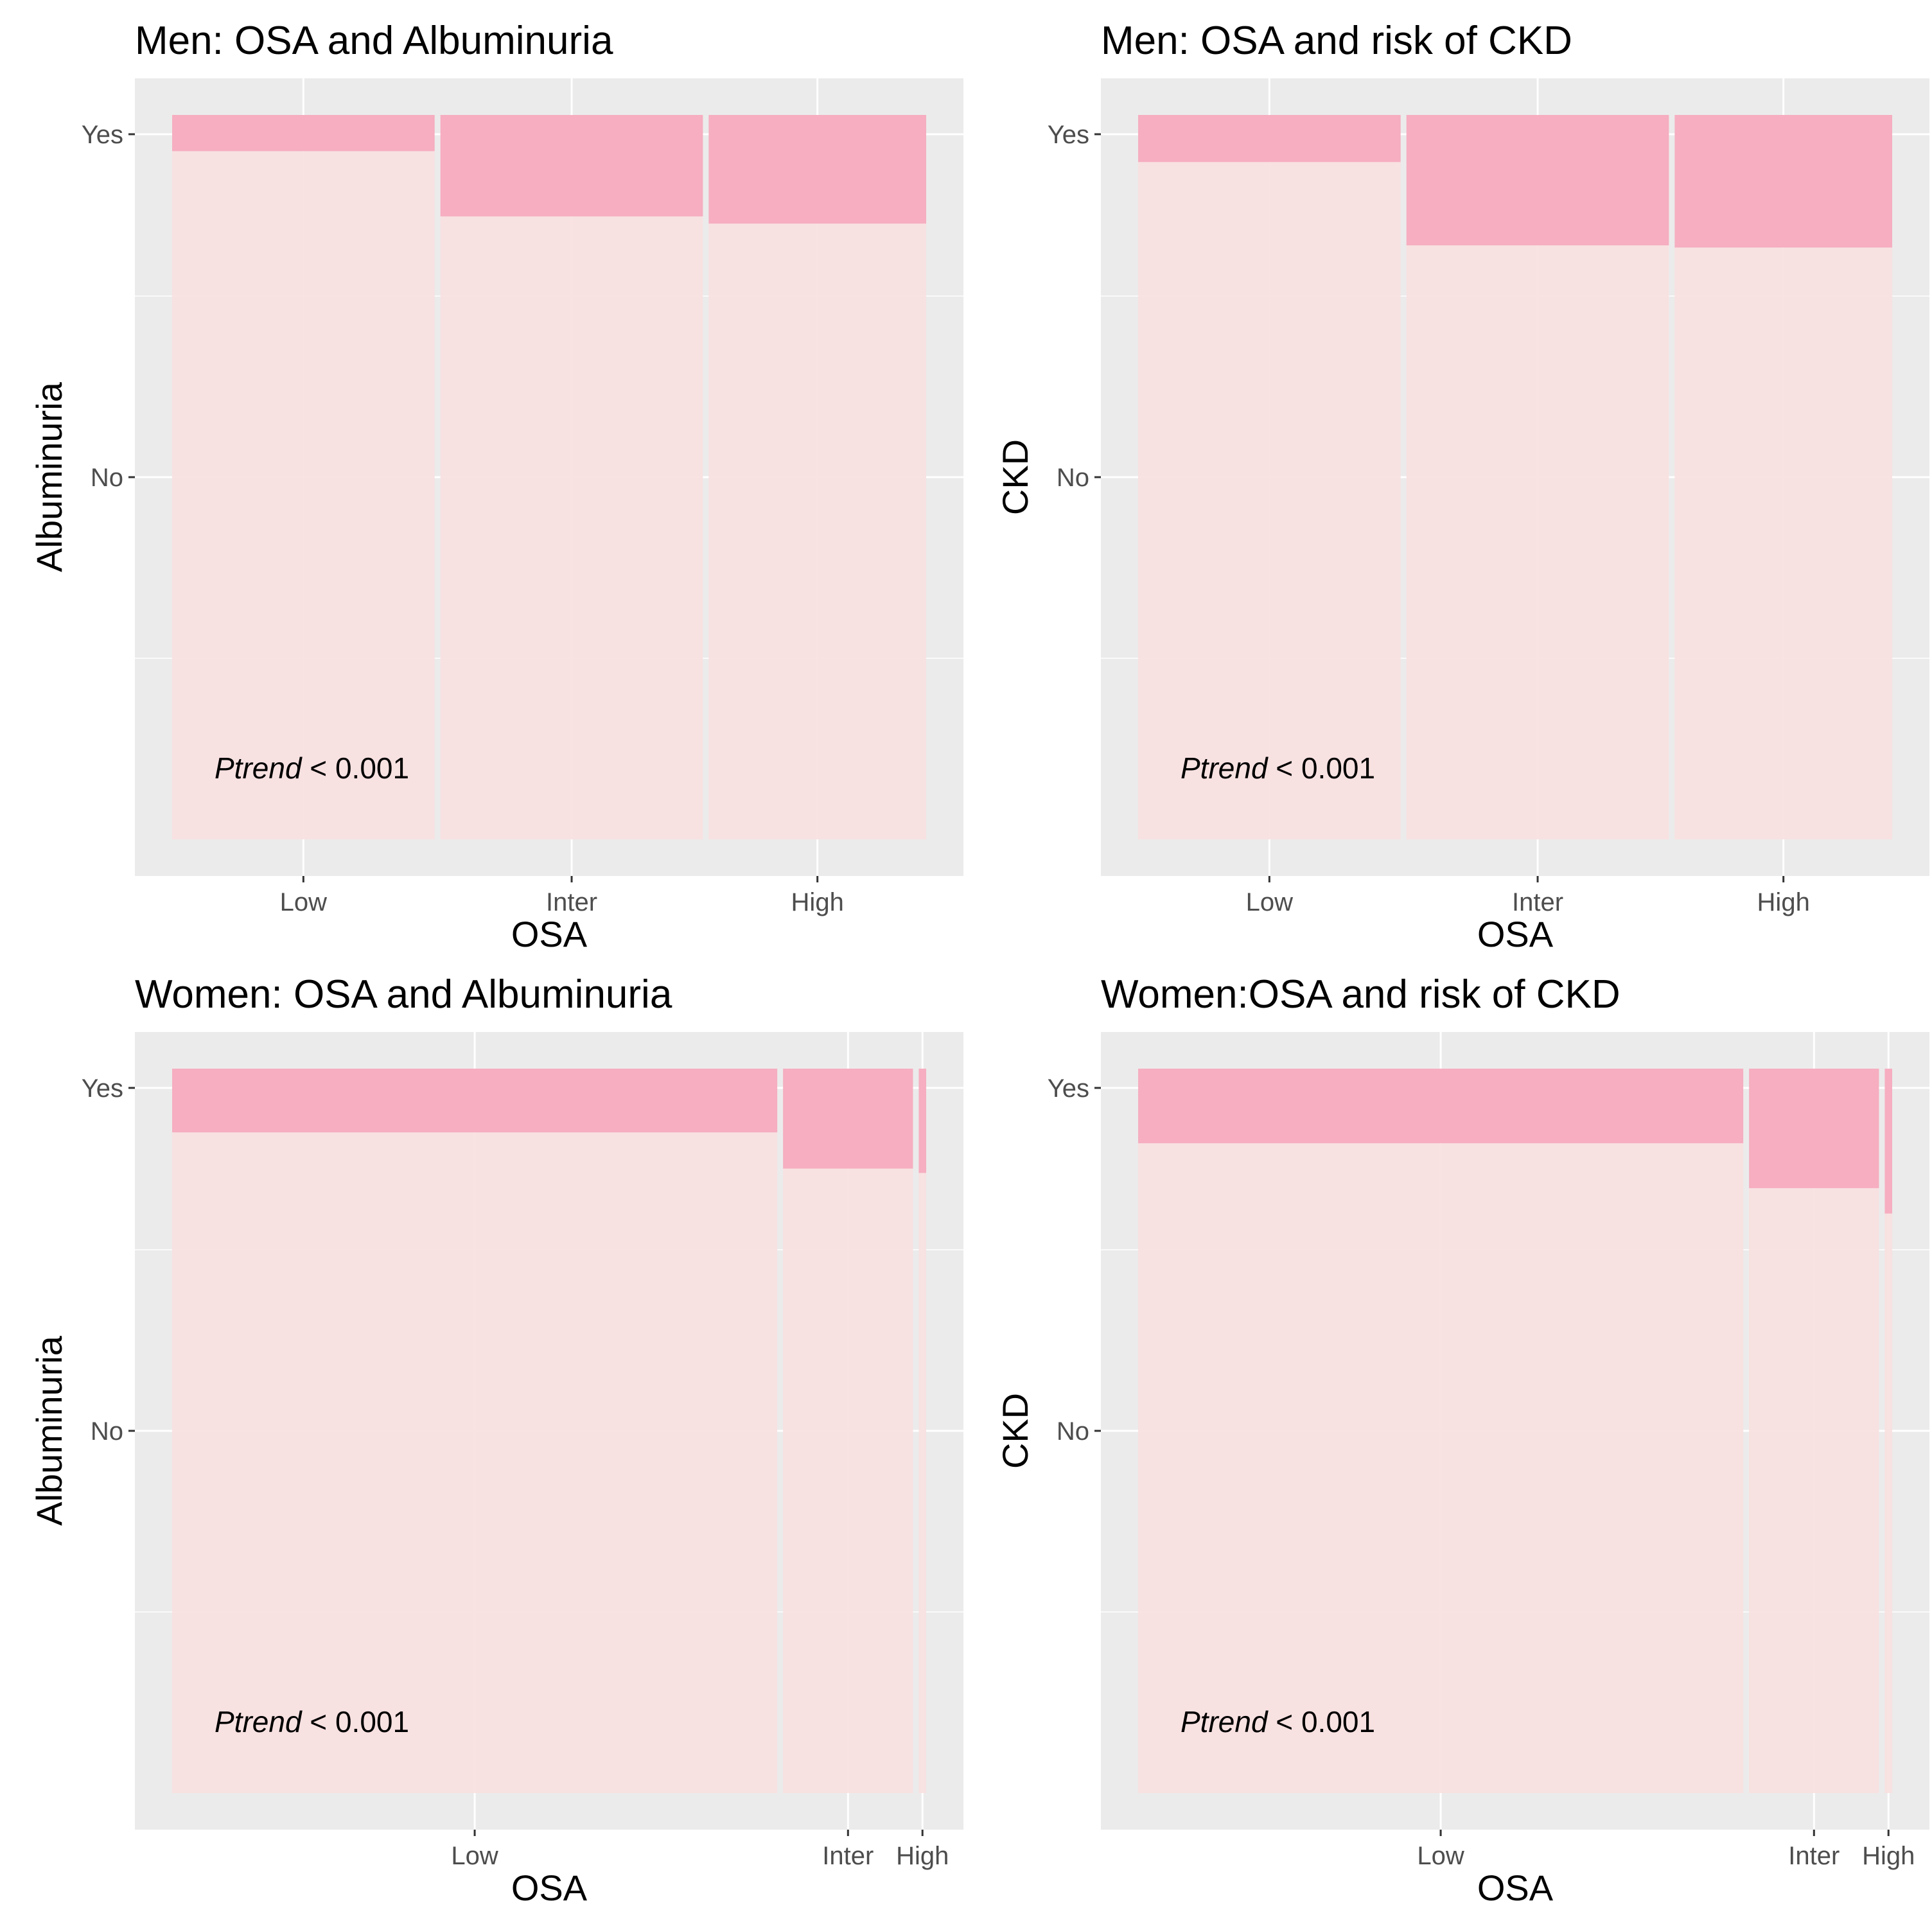 The width and height of the screenshot is (1932, 1908). Describe the element at coordinates (1360, 995) in the screenshot. I see `chart-title: Women:OSA and risk of CKD` at that location.